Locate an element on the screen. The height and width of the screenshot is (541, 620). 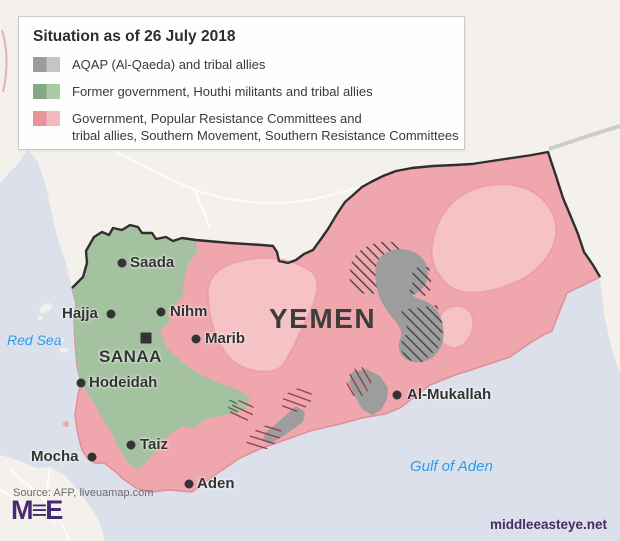
capital-marker-sanaa is located at coordinates (146, 338).